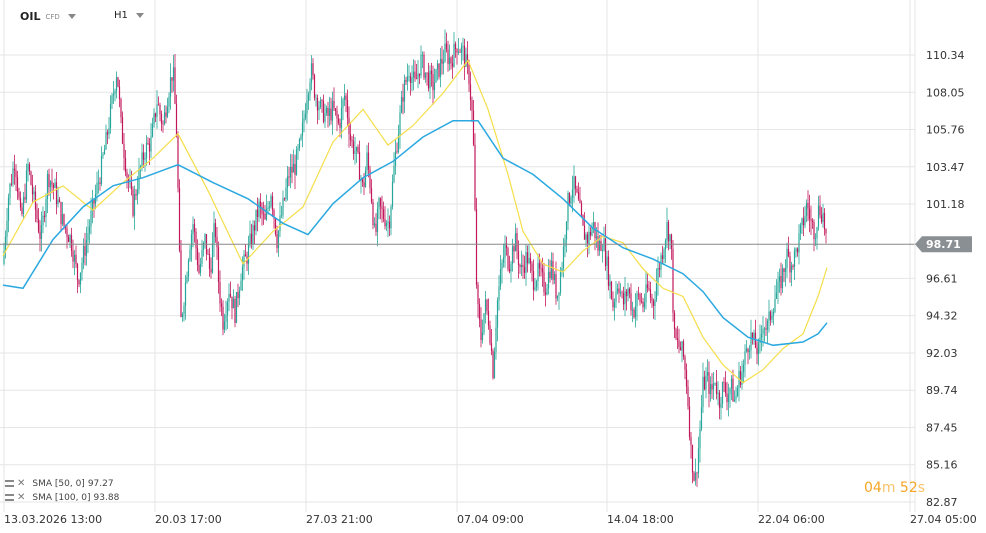 Image resolution: width=986 pixels, height=533 pixels. I want to click on last-price-tag-bg, so click(943, 244).